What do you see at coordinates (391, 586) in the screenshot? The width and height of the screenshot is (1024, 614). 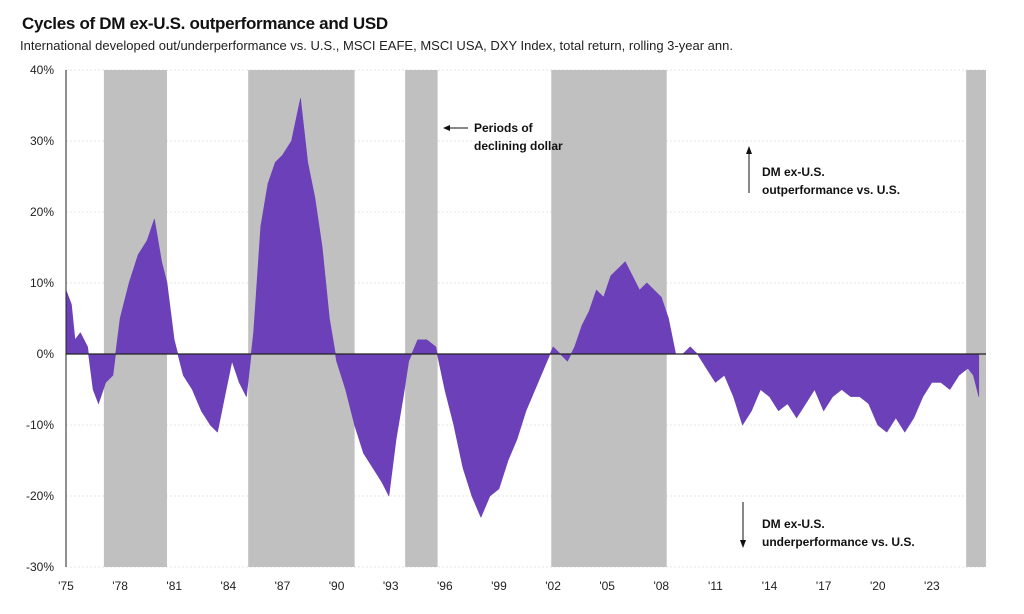 I see `x-tick-label: '93` at bounding box center [391, 586].